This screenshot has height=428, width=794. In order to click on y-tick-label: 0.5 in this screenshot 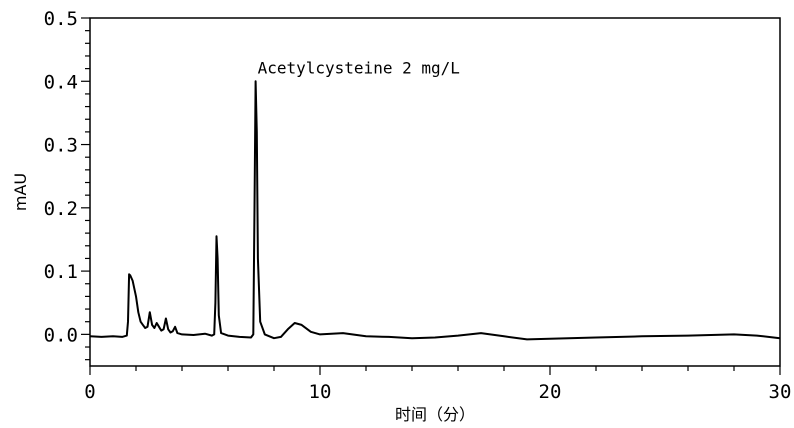, I will do `click(61, 19)`.